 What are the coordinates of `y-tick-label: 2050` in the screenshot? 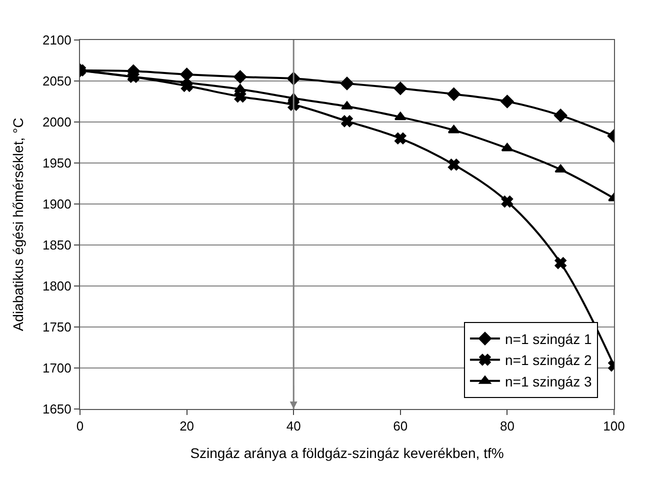 It's located at (57, 81).